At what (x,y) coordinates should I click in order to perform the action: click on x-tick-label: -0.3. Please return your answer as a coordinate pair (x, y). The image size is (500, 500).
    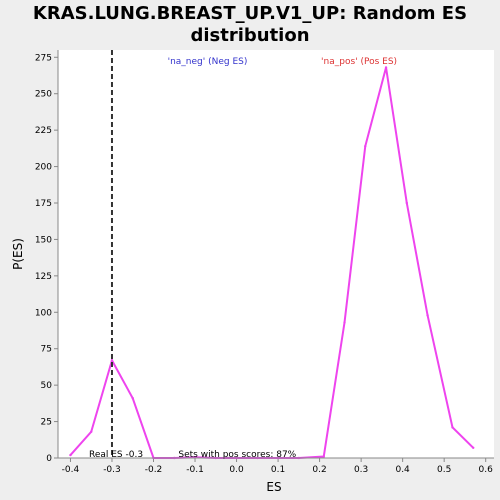
    Looking at the image, I should click on (112, 470).